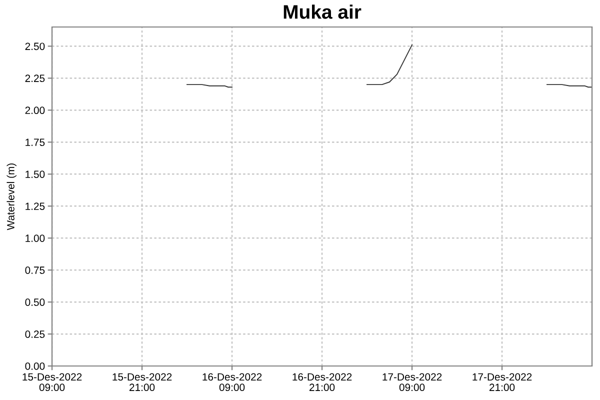  Describe the element at coordinates (322, 382) in the screenshot. I see `x-tick-label: 16-Des-2022 21:00` at that location.